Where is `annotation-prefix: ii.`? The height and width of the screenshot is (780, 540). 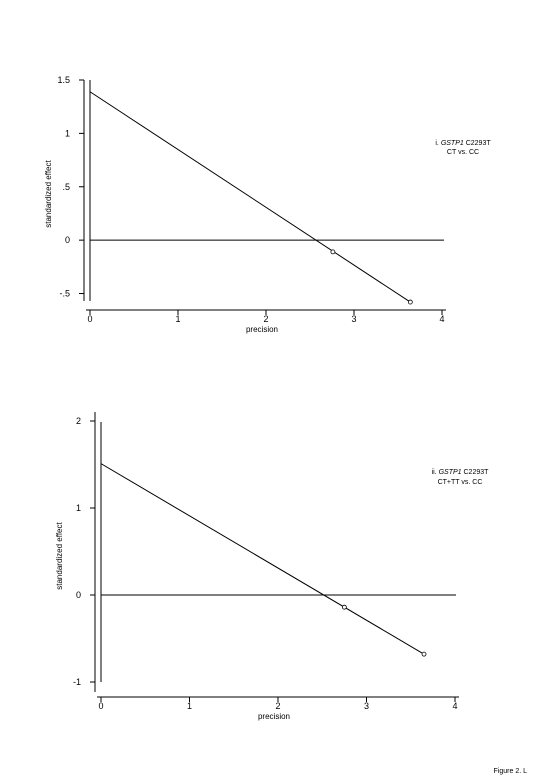 annotation-prefix: ii. is located at coordinates (435, 472).